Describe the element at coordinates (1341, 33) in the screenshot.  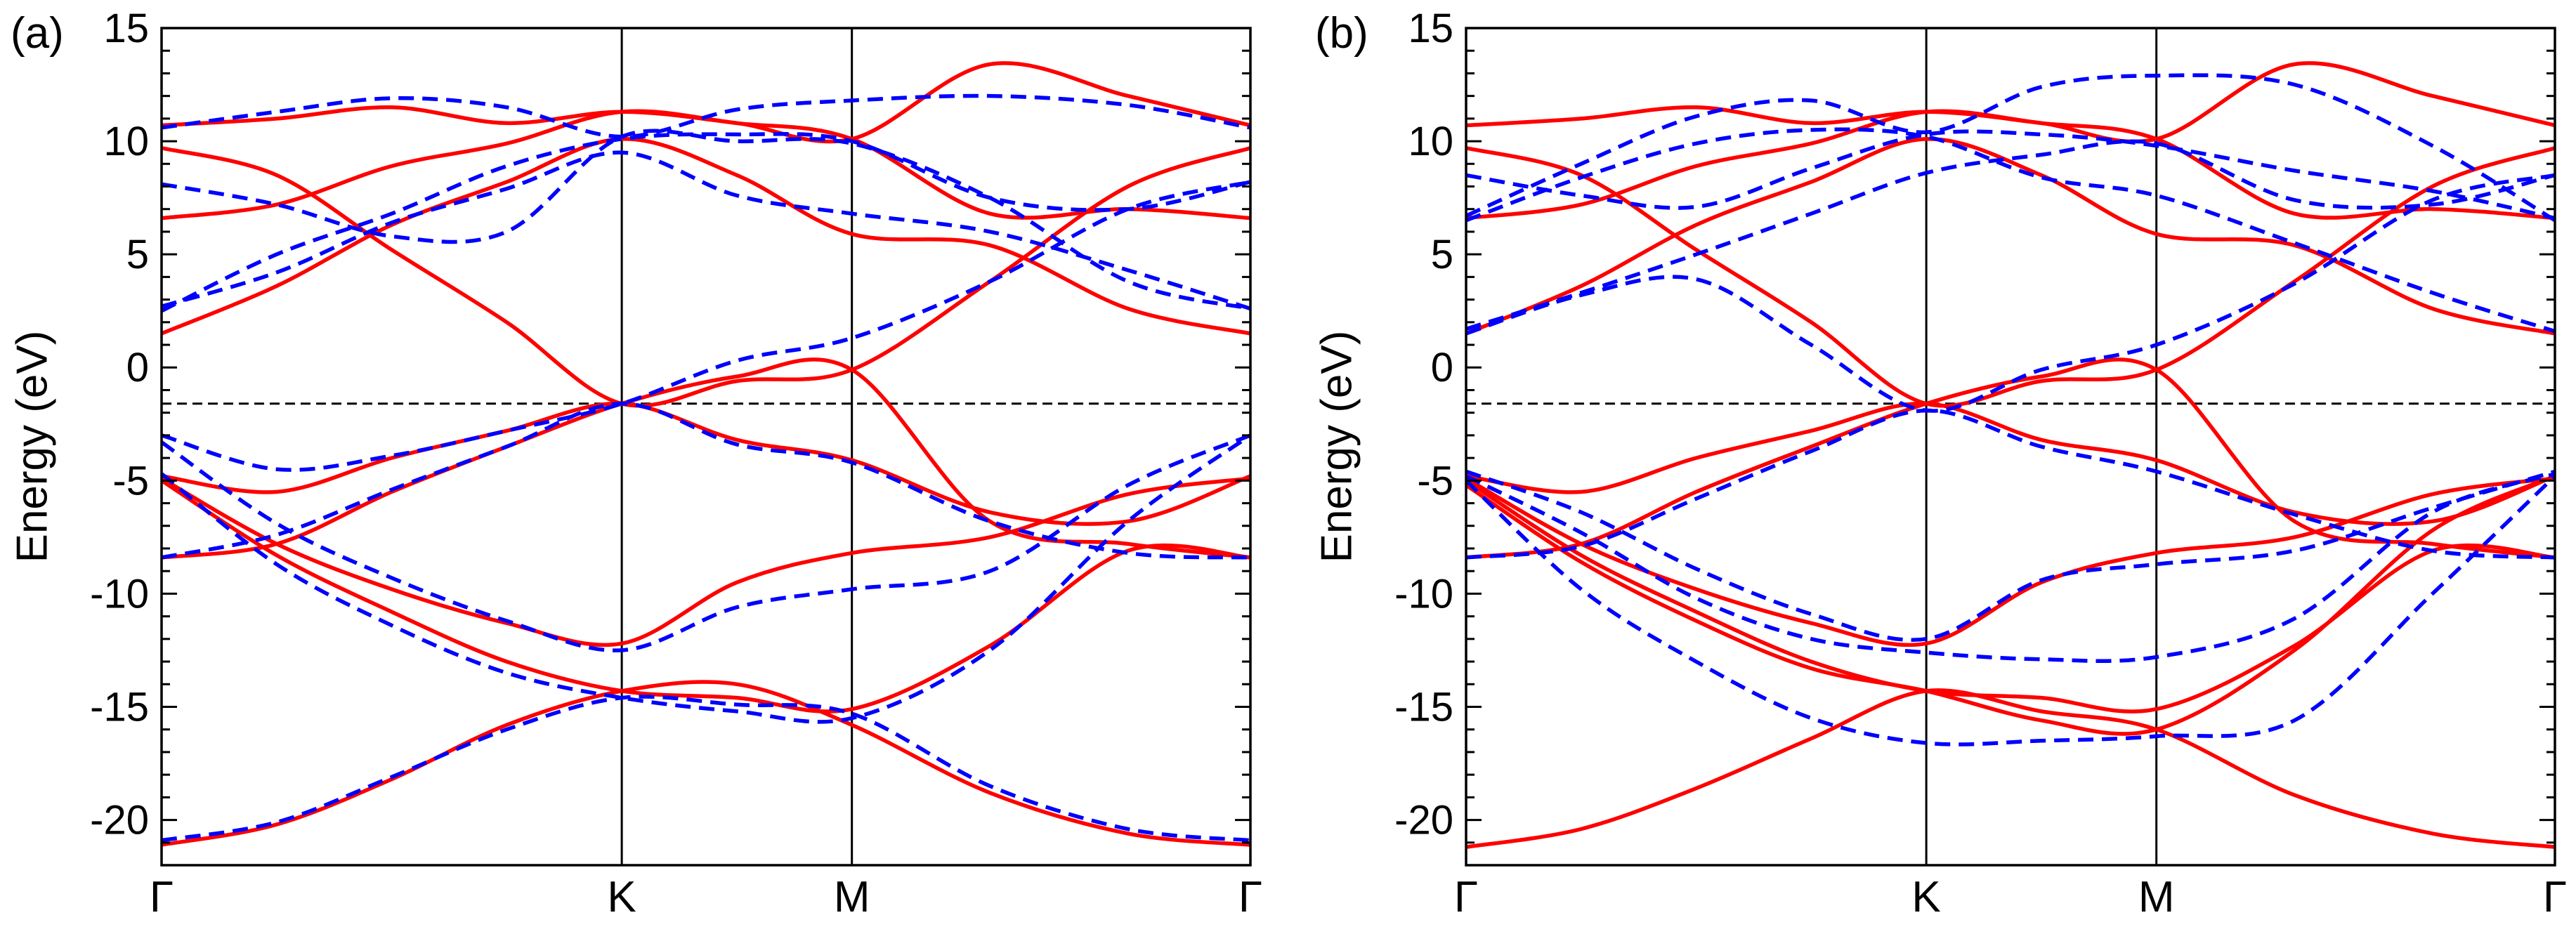
I see `panel-label: (b)` at that location.